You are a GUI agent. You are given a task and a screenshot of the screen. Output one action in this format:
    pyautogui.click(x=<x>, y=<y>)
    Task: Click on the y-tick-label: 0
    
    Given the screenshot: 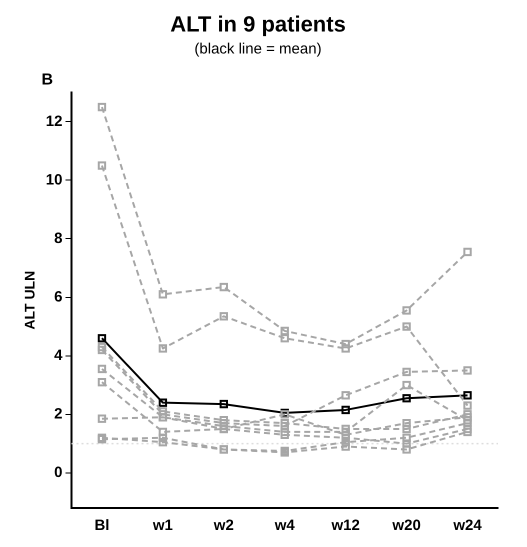 What is the action you would take?
    pyautogui.click(x=58, y=473)
    